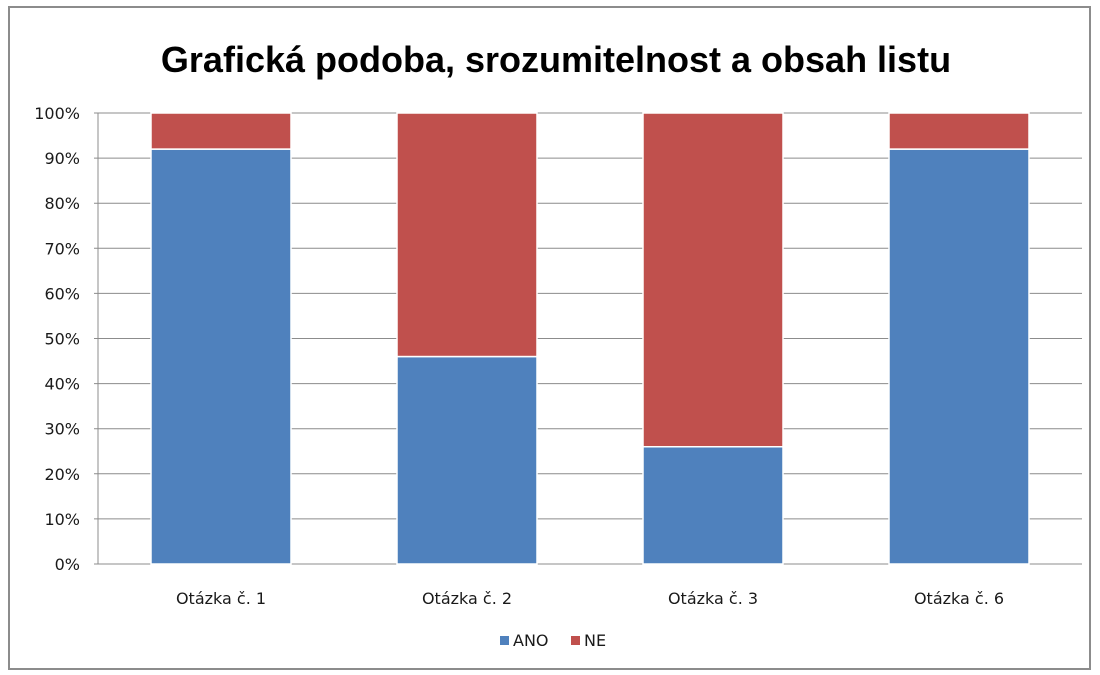 Image resolution: width=1100 pixels, height=675 pixels. Describe the element at coordinates (62, 339) in the screenshot. I see `y-tick-label: 50%` at that location.